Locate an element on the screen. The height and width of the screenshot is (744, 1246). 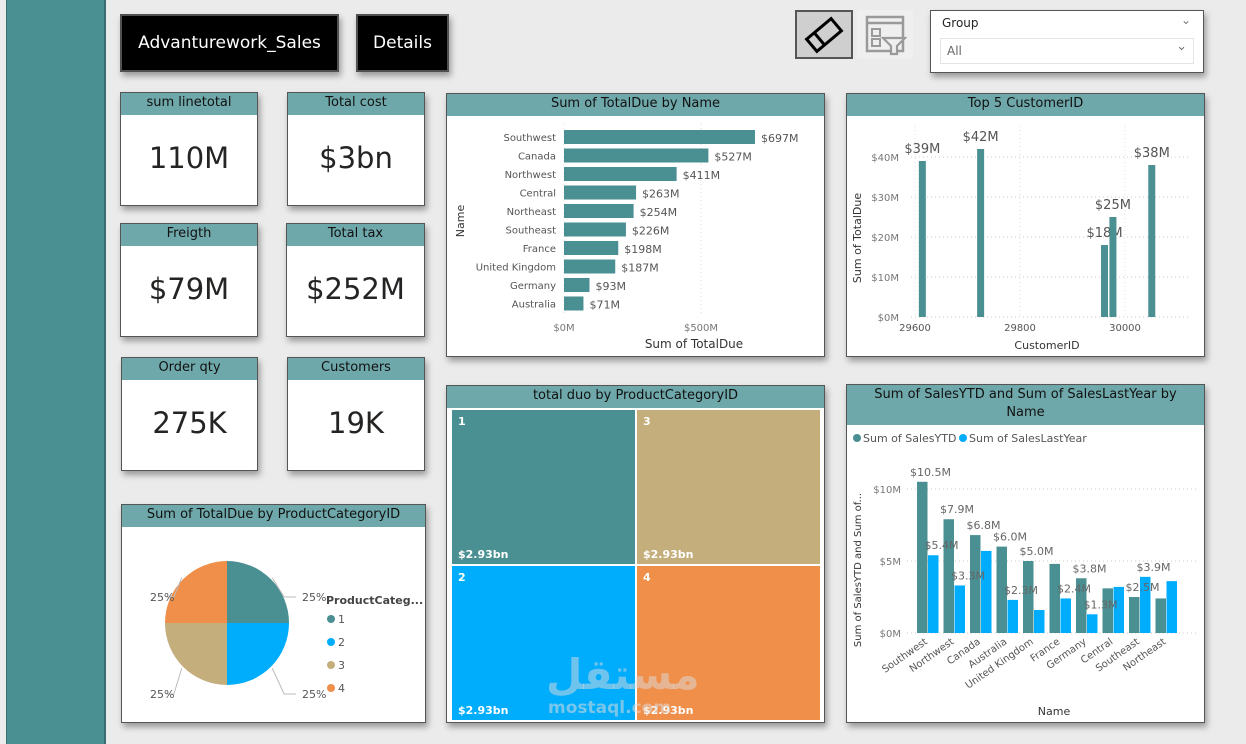
slicer-collapse-chevron-icon: ⌄ is located at coordinates (1185, 20).